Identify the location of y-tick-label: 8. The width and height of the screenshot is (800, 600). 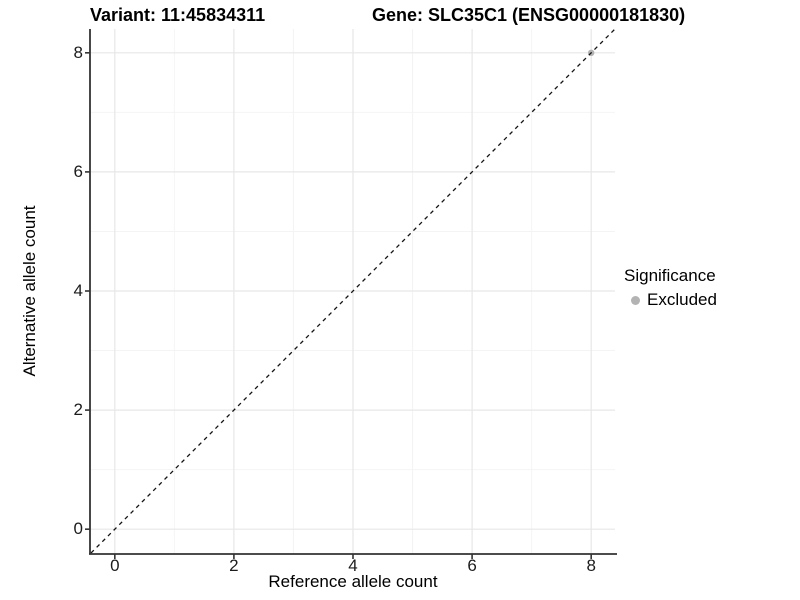
(78, 52).